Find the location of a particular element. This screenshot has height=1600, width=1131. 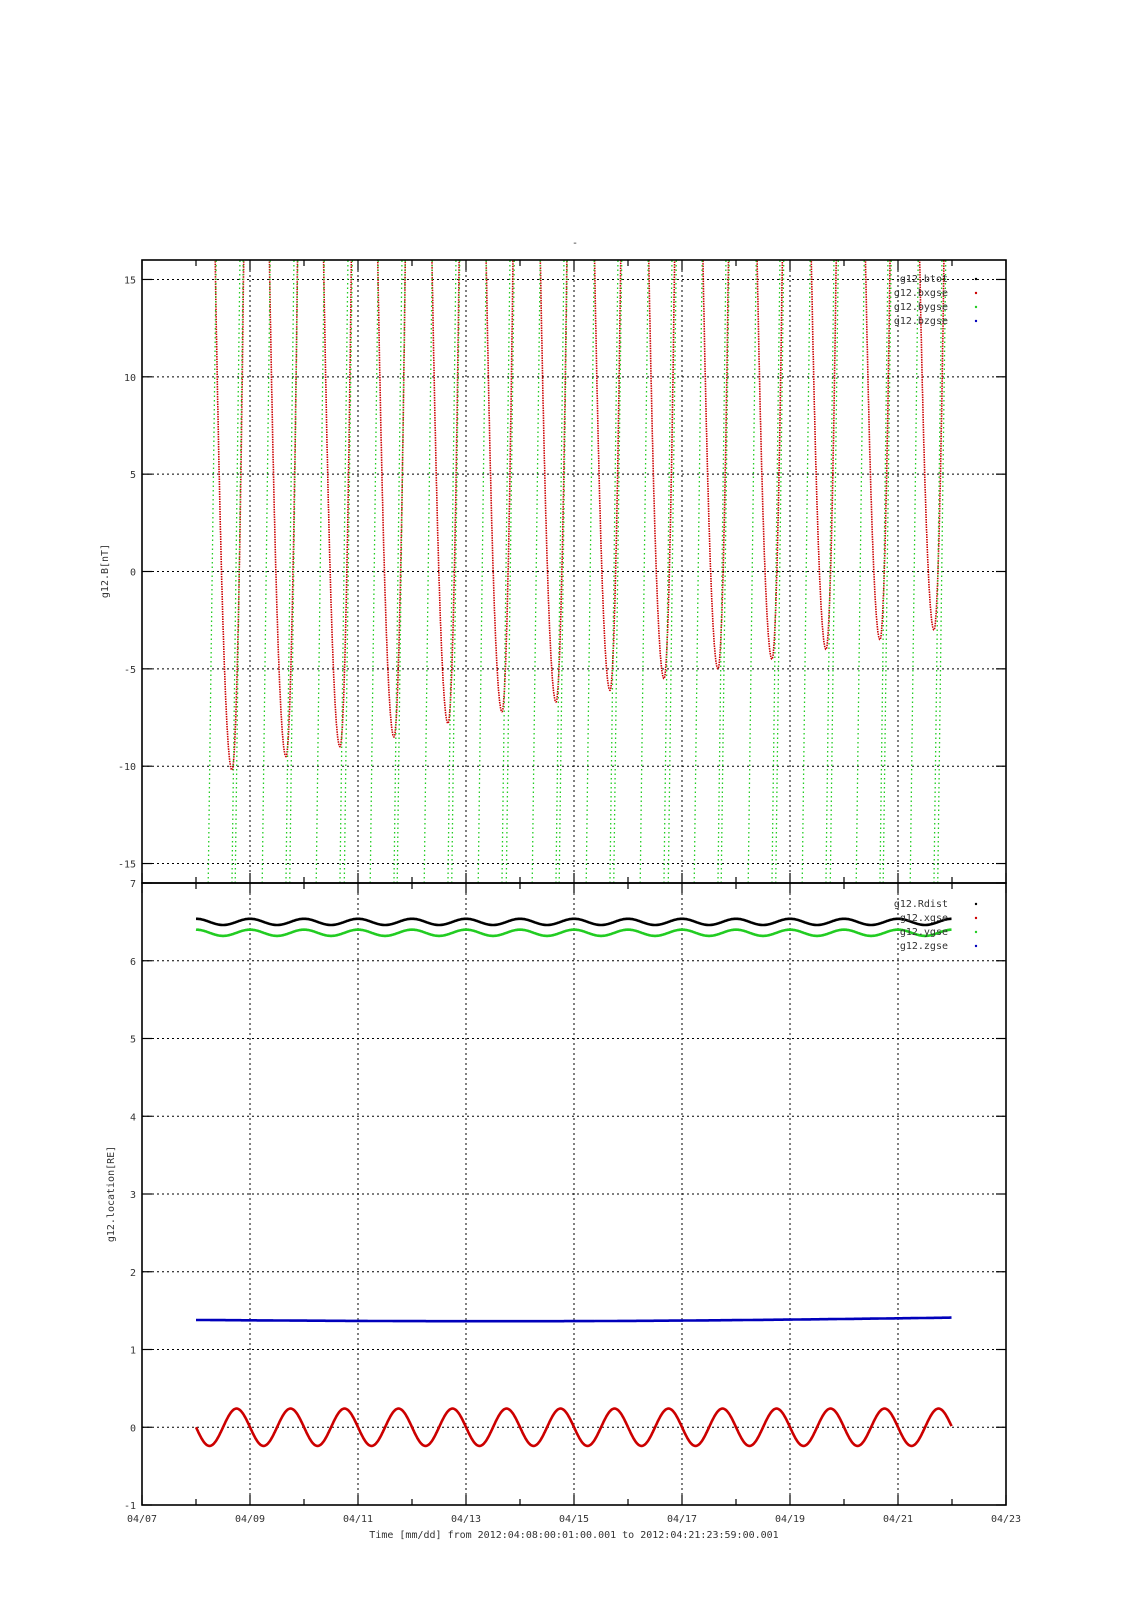

x-tick-label: 04/19 is located at coordinates (790, 1519).